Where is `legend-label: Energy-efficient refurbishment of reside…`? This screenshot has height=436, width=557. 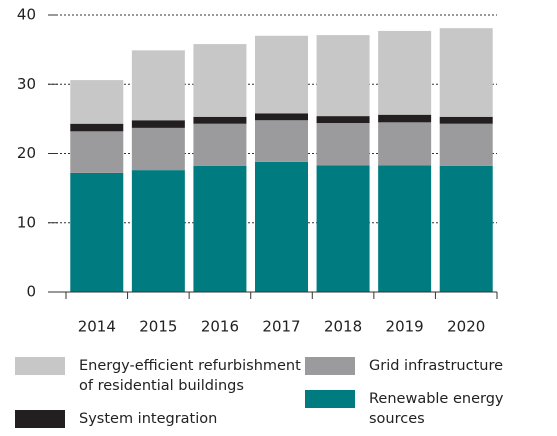 legend-label: Energy-efficient refurbishment of reside… is located at coordinates (190, 376).